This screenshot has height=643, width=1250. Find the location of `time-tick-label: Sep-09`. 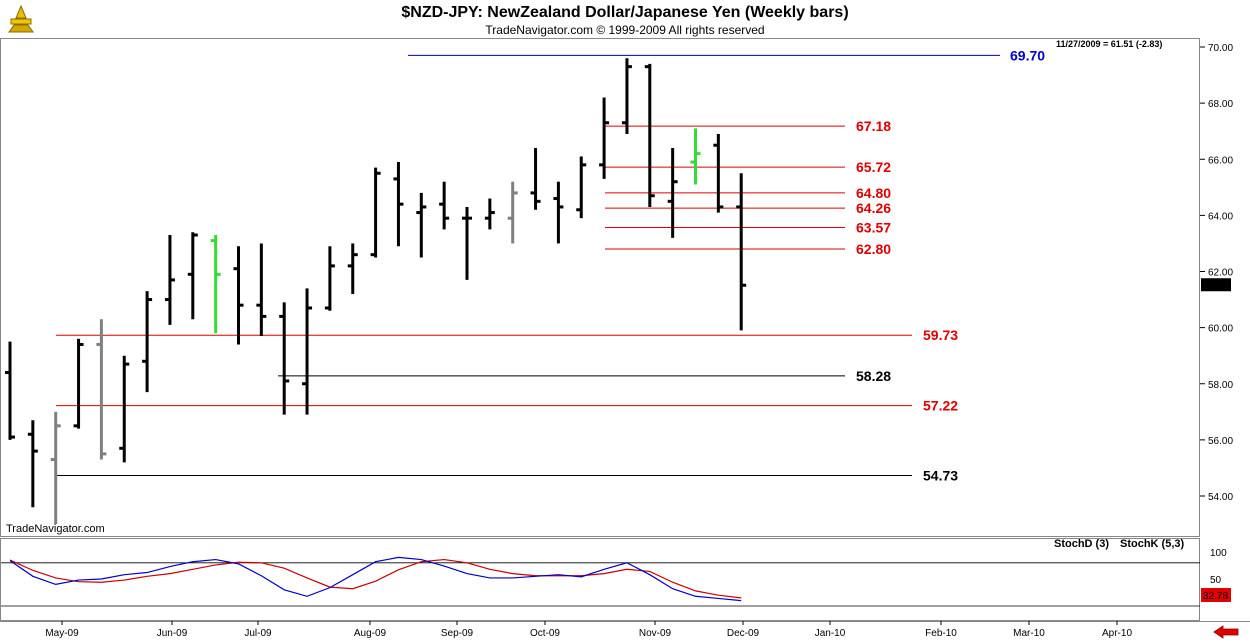

time-tick-label: Sep-09 is located at coordinates (457, 633).